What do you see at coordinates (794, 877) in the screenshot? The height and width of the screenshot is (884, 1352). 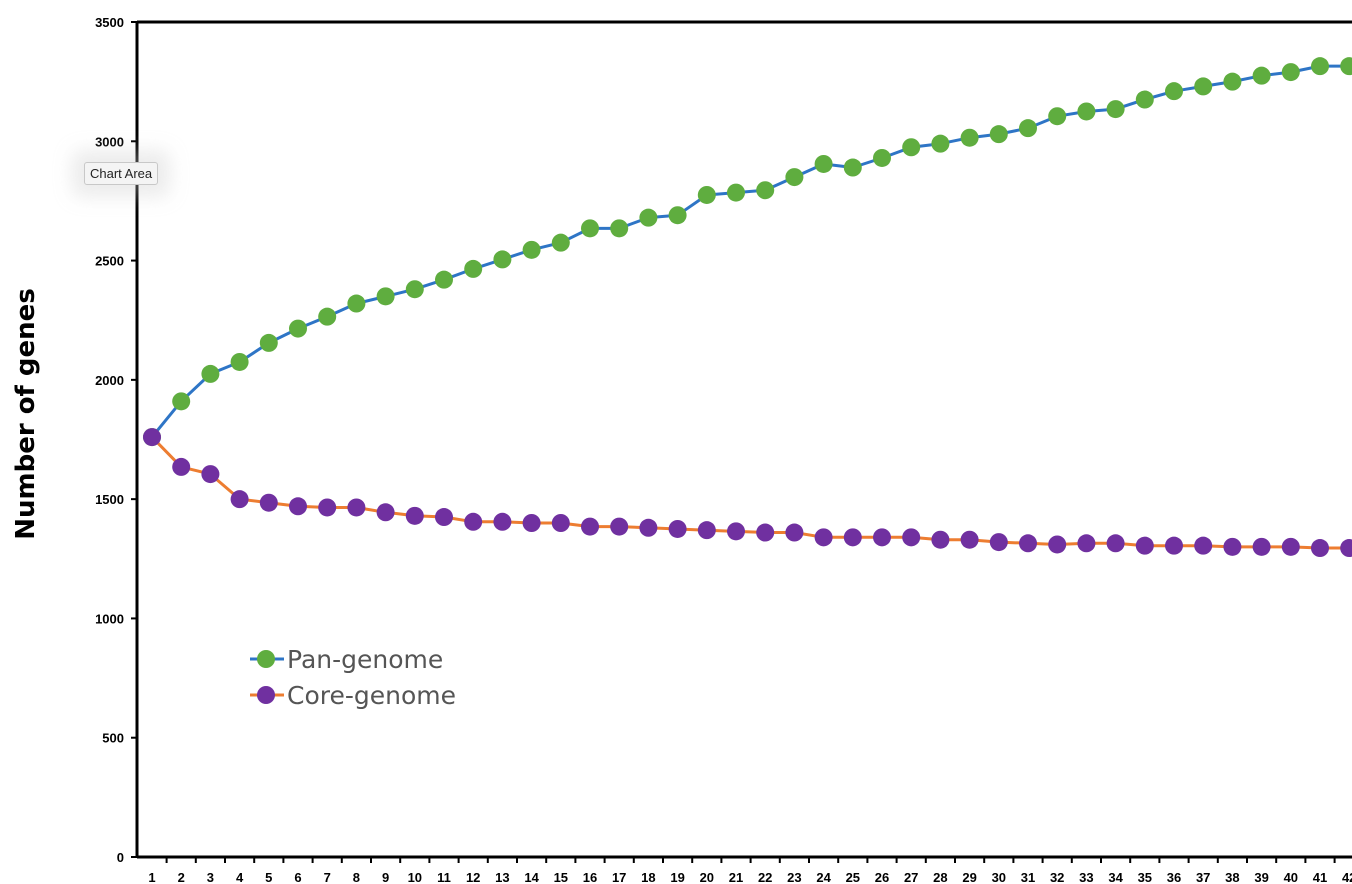 I see `x-tick-label: 23` at bounding box center [794, 877].